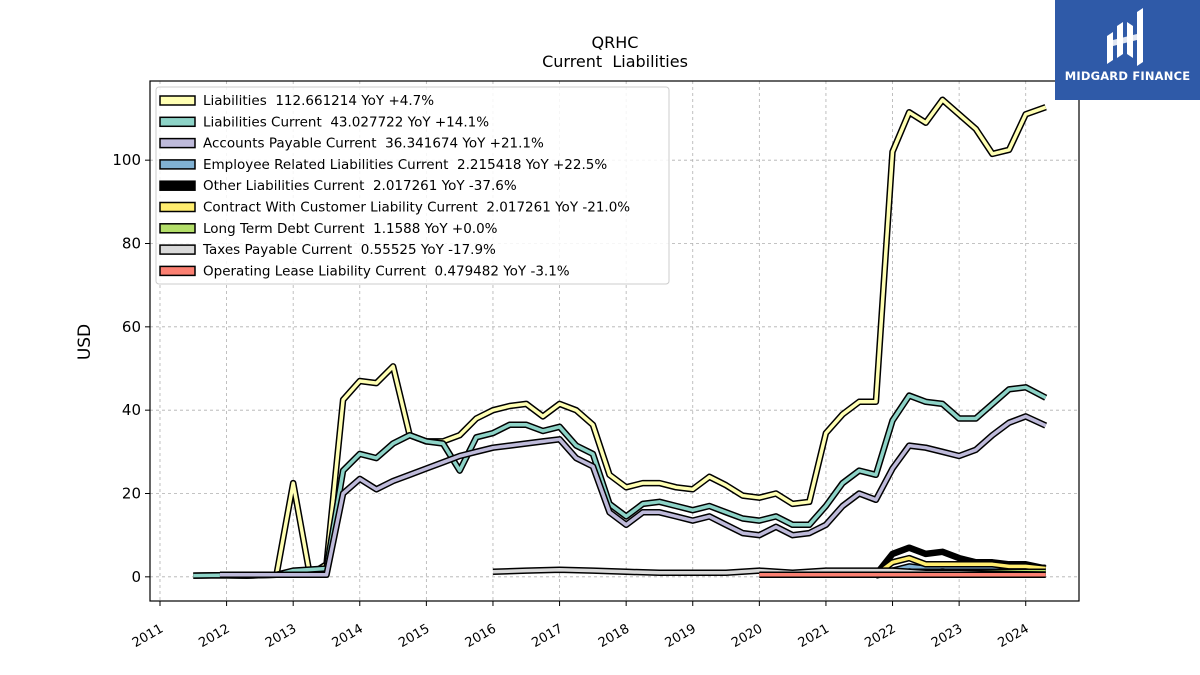 The height and width of the screenshot is (675, 1200). I want to click on x-tick-label: 2022, so click(880, 636).